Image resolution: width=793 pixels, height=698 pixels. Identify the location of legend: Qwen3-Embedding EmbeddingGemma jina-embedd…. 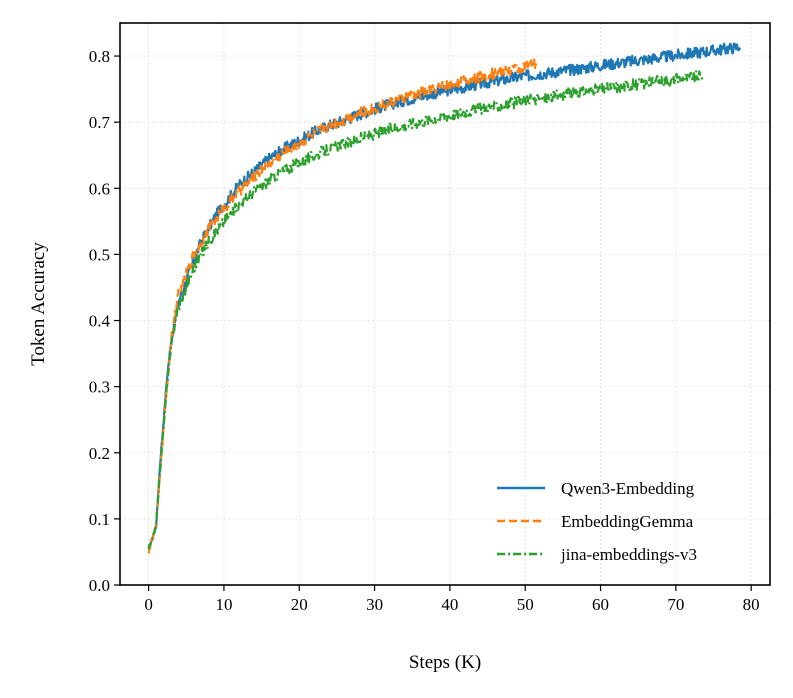
(597, 521).